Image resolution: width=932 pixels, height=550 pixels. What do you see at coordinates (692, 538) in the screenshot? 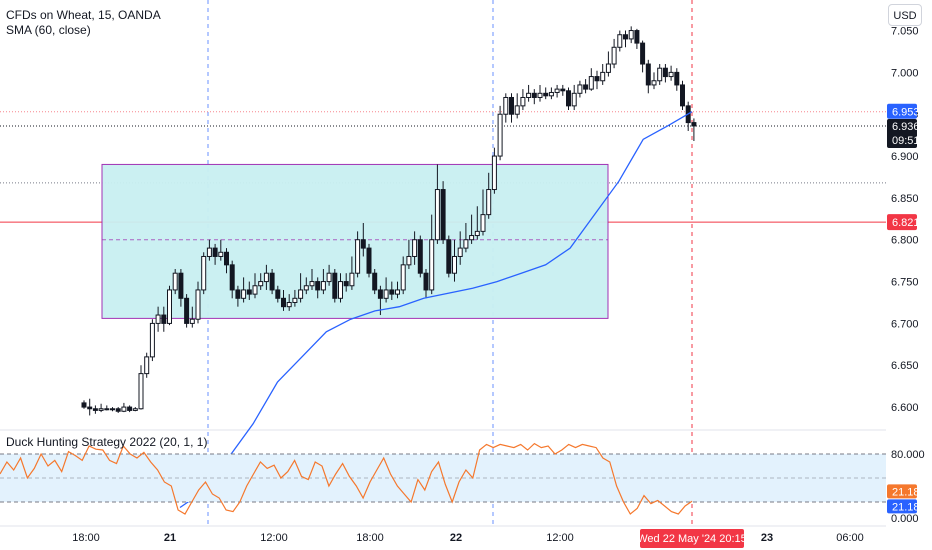
I see `crosshair-time-pill` at bounding box center [692, 538].